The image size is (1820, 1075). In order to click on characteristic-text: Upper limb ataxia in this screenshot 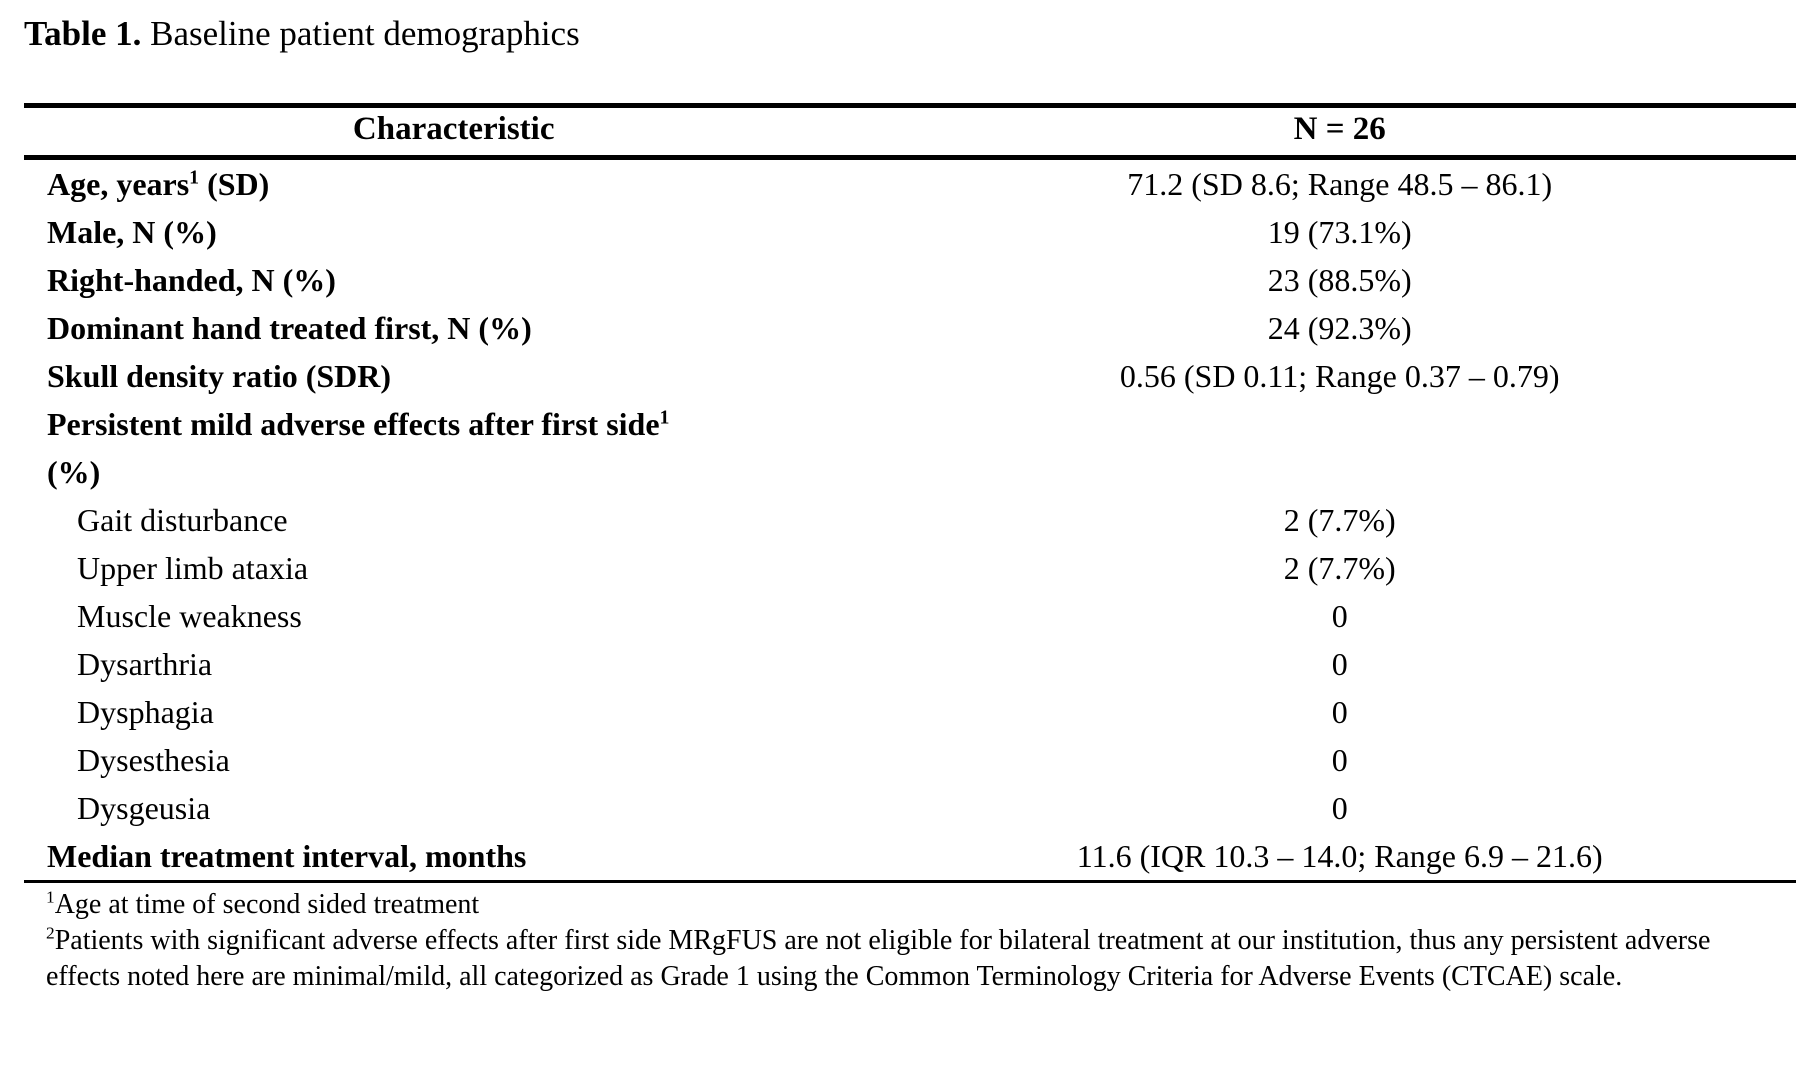, I will do `click(193, 568)`.